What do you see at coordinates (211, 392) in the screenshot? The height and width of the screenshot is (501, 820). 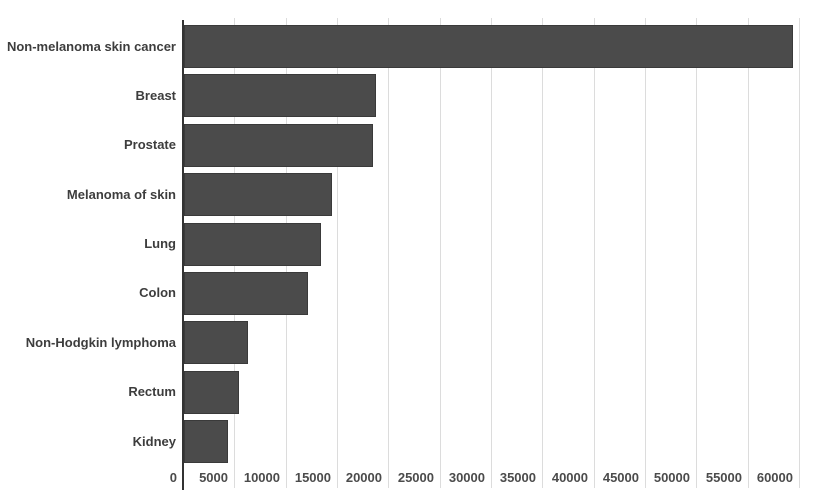 I see `bar-rectum` at bounding box center [211, 392].